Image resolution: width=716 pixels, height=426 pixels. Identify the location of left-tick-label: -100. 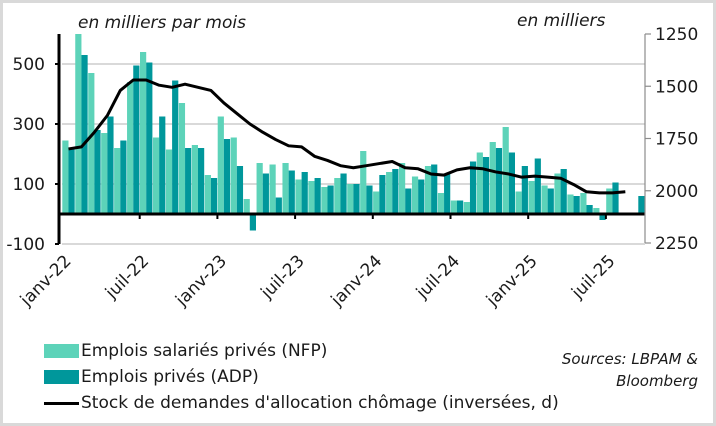
(25, 245).